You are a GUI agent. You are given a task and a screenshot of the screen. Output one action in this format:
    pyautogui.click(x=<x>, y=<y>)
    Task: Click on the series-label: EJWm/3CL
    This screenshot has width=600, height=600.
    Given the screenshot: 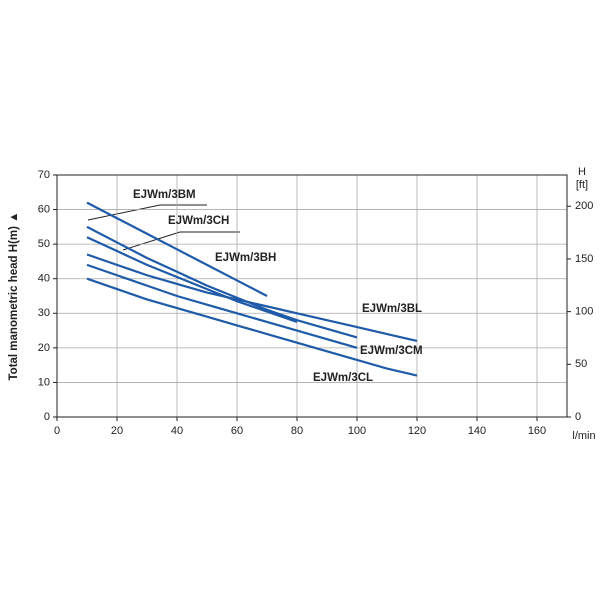 What is the action you would take?
    pyautogui.click(x=343, y=378)
    